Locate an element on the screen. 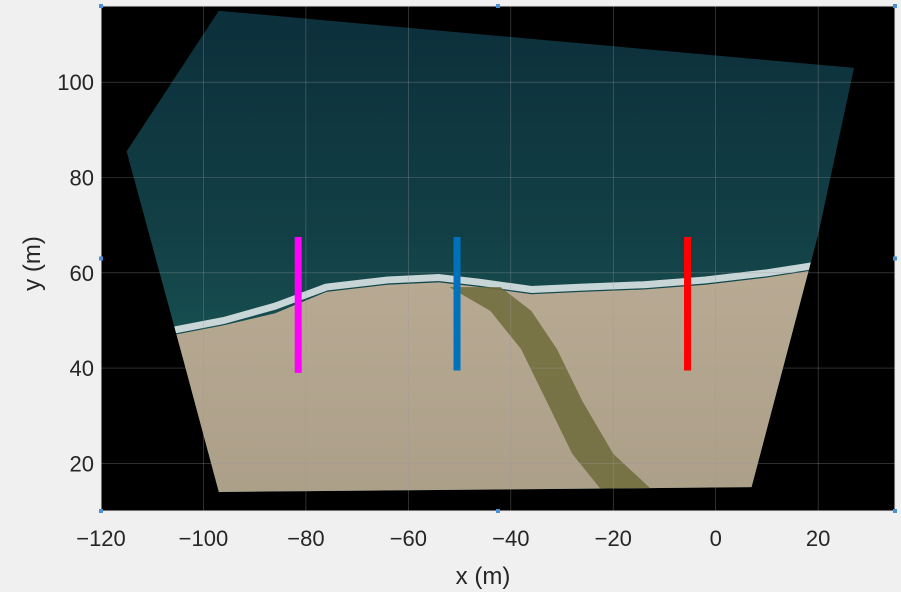  y-tick-label: 100 is located at coordinates (75, 82).